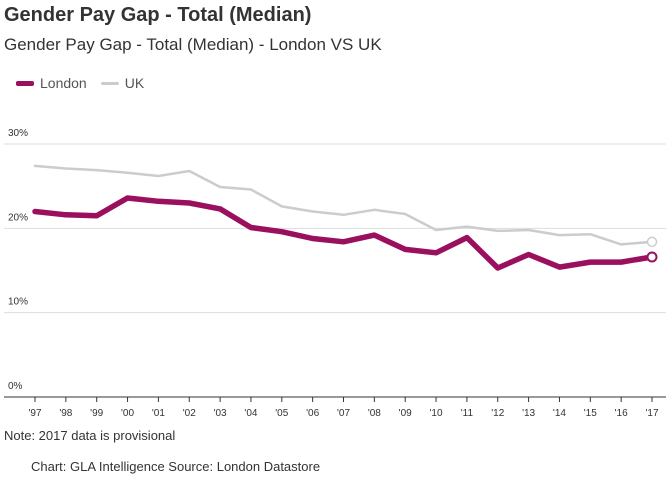 The height and width of the screenshot is (480, 672). I want to click on x-tick-label: '02, so click(189, 413).